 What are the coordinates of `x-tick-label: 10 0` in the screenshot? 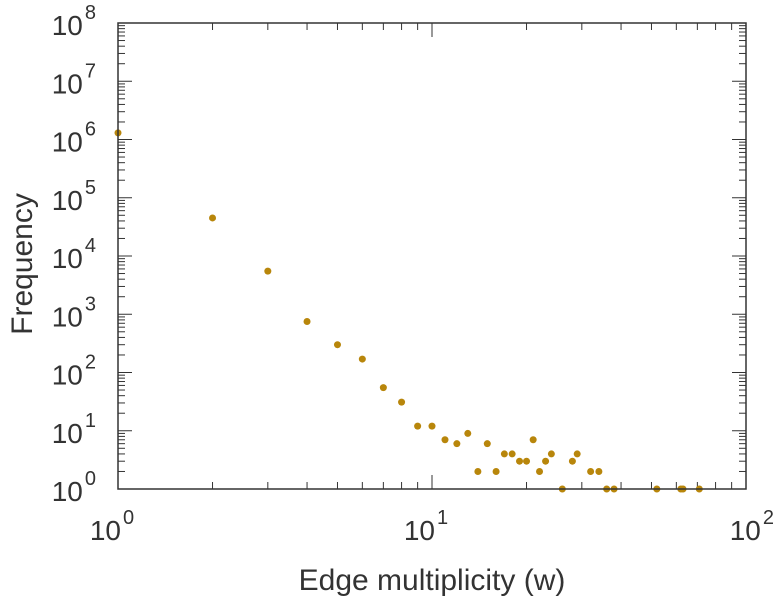 It's located at (112, 526).